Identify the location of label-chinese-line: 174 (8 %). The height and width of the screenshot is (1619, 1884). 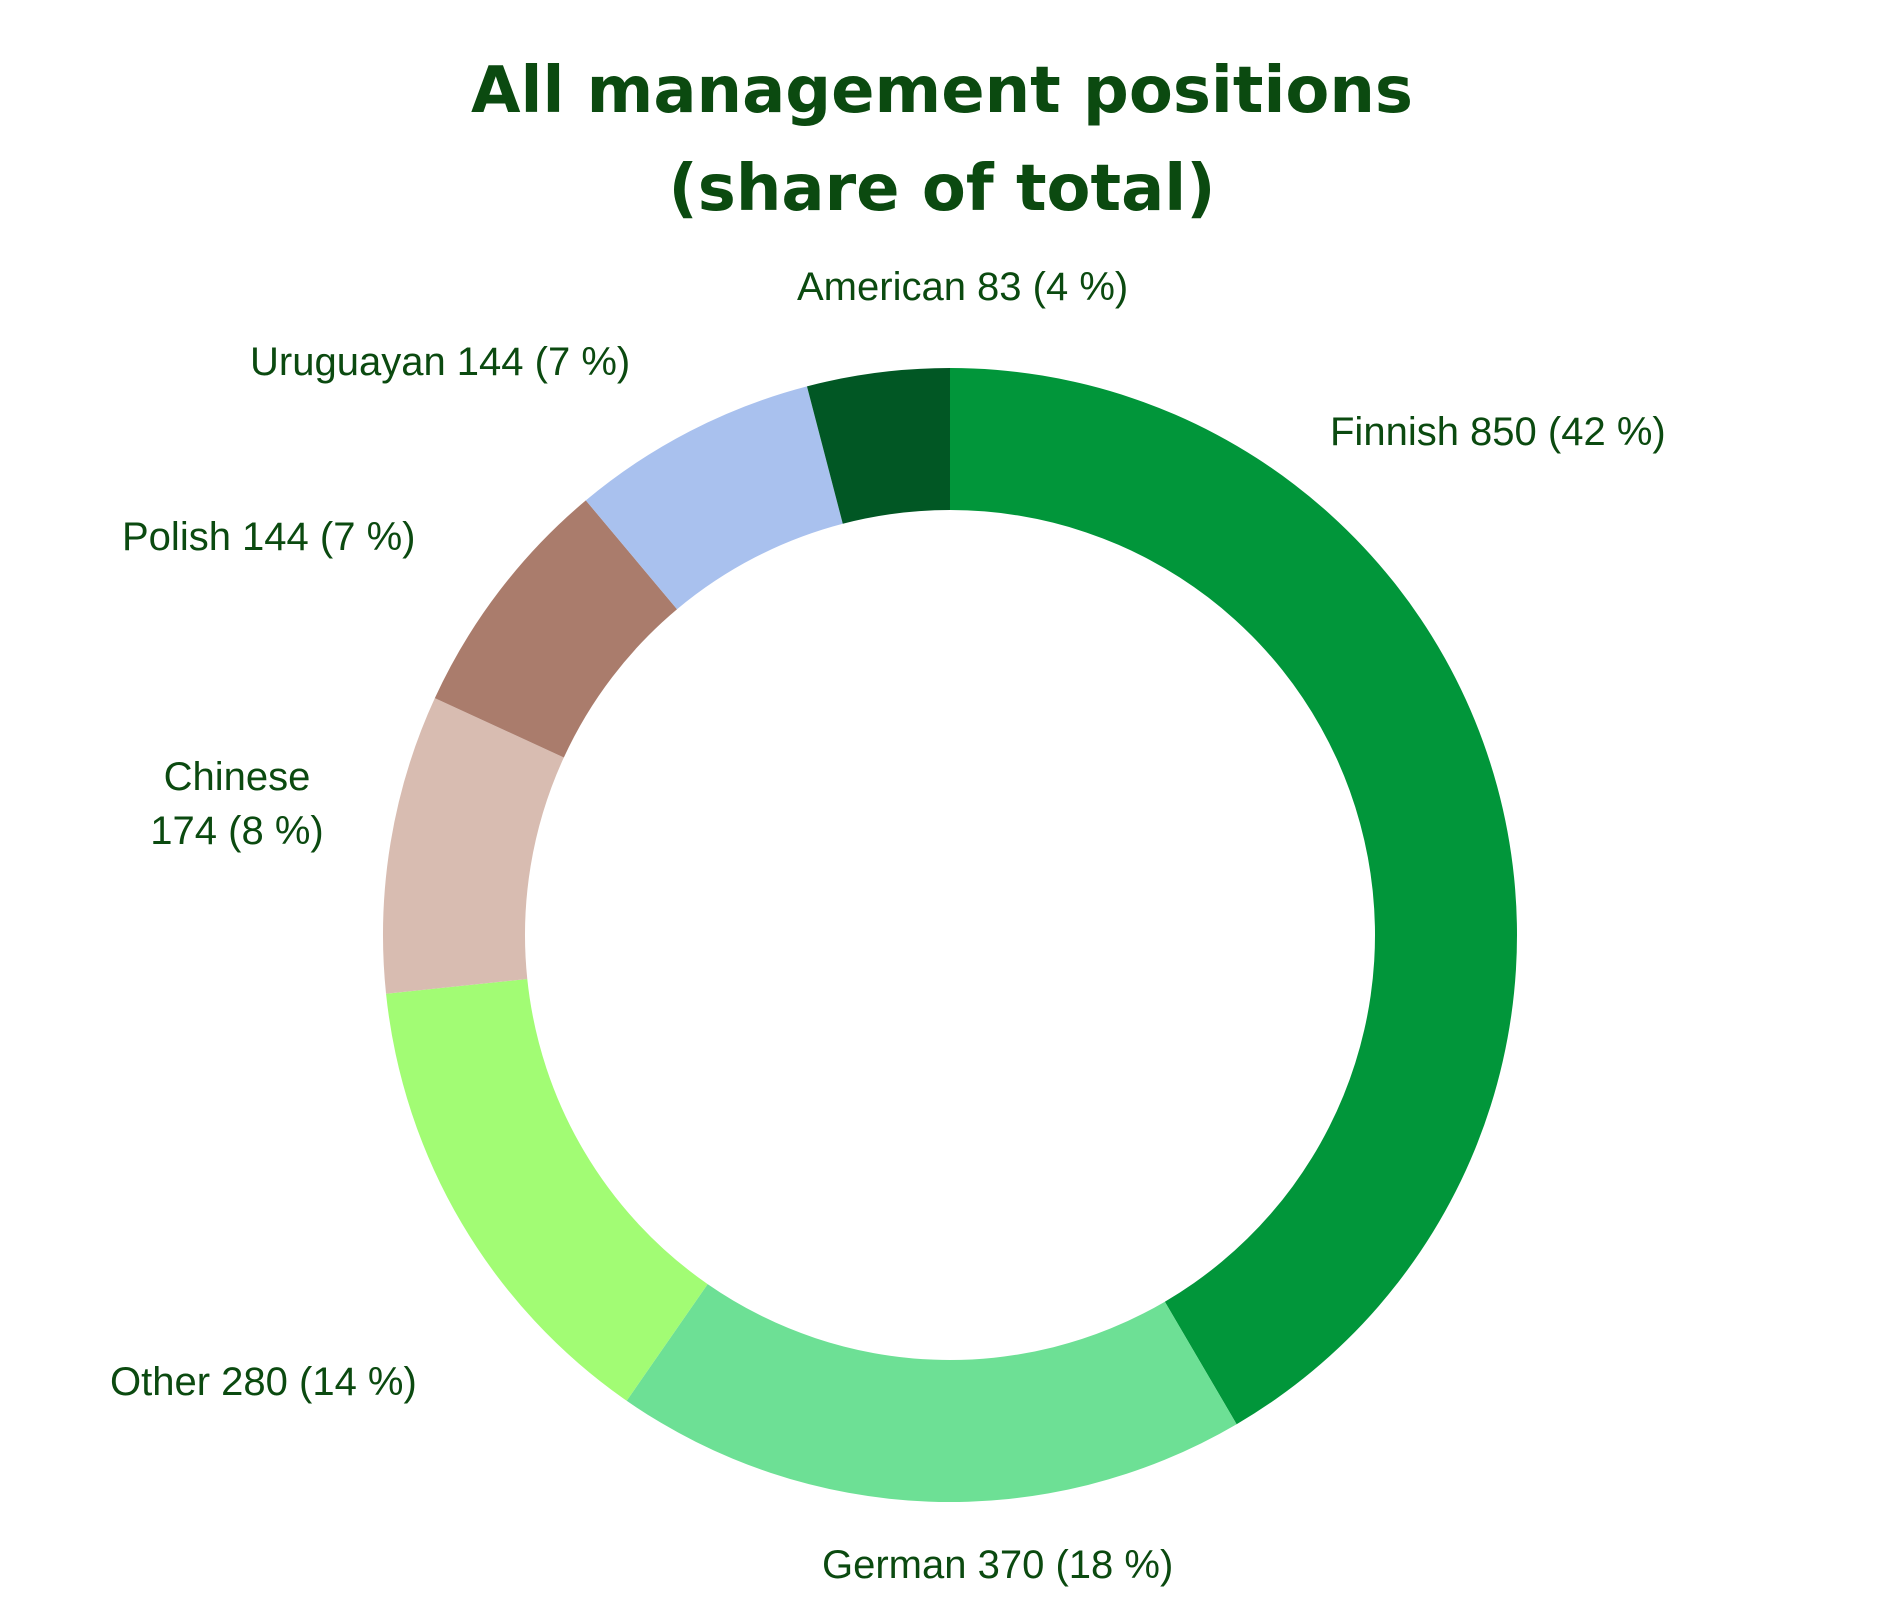
(236, 831).